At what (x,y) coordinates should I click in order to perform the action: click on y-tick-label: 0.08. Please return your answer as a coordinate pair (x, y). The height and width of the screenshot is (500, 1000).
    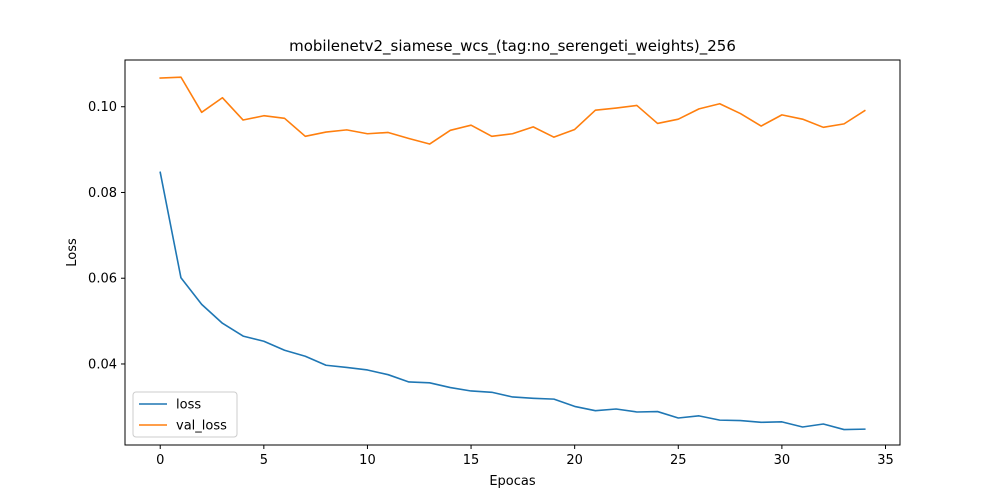
    Looking at the image, I should click on (102, 193).